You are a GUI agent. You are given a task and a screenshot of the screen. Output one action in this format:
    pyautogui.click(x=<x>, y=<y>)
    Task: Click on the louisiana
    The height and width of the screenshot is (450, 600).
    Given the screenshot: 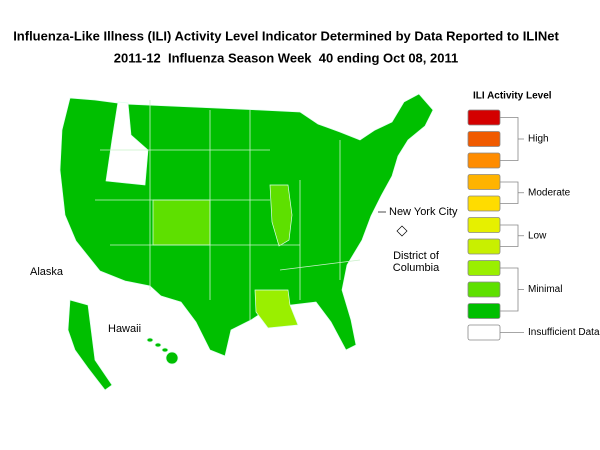 What is the action you would take?
    pyautogui.click(x=276, y=309)
    